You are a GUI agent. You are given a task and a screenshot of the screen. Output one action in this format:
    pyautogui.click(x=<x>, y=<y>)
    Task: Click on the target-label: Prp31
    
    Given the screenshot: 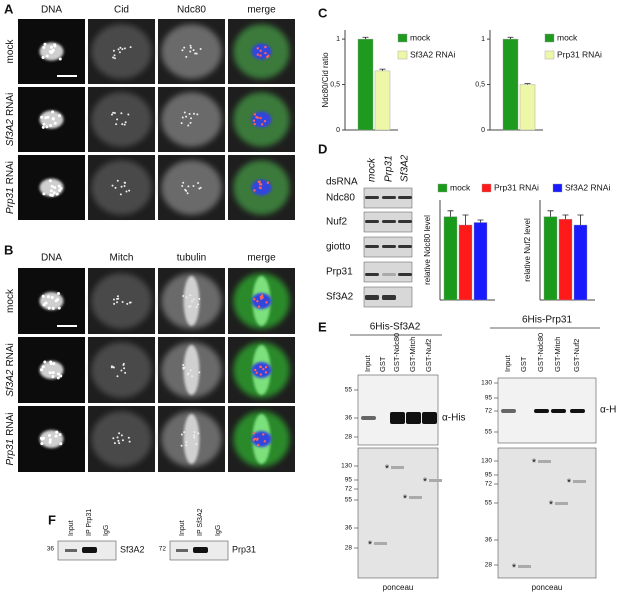 What is the action you would take?
    pyautogui.click(x=244, y=549)
    